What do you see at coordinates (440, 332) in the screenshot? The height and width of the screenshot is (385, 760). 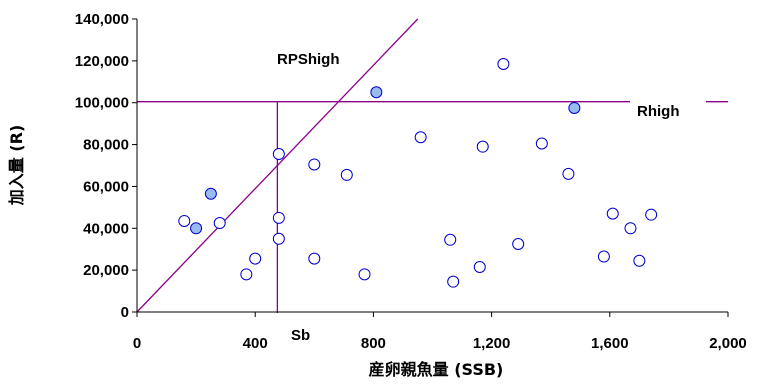 I see `x-axis-ticks: 0 400 800 1,200 1,600 2,000` at bounding box center [440, 332].